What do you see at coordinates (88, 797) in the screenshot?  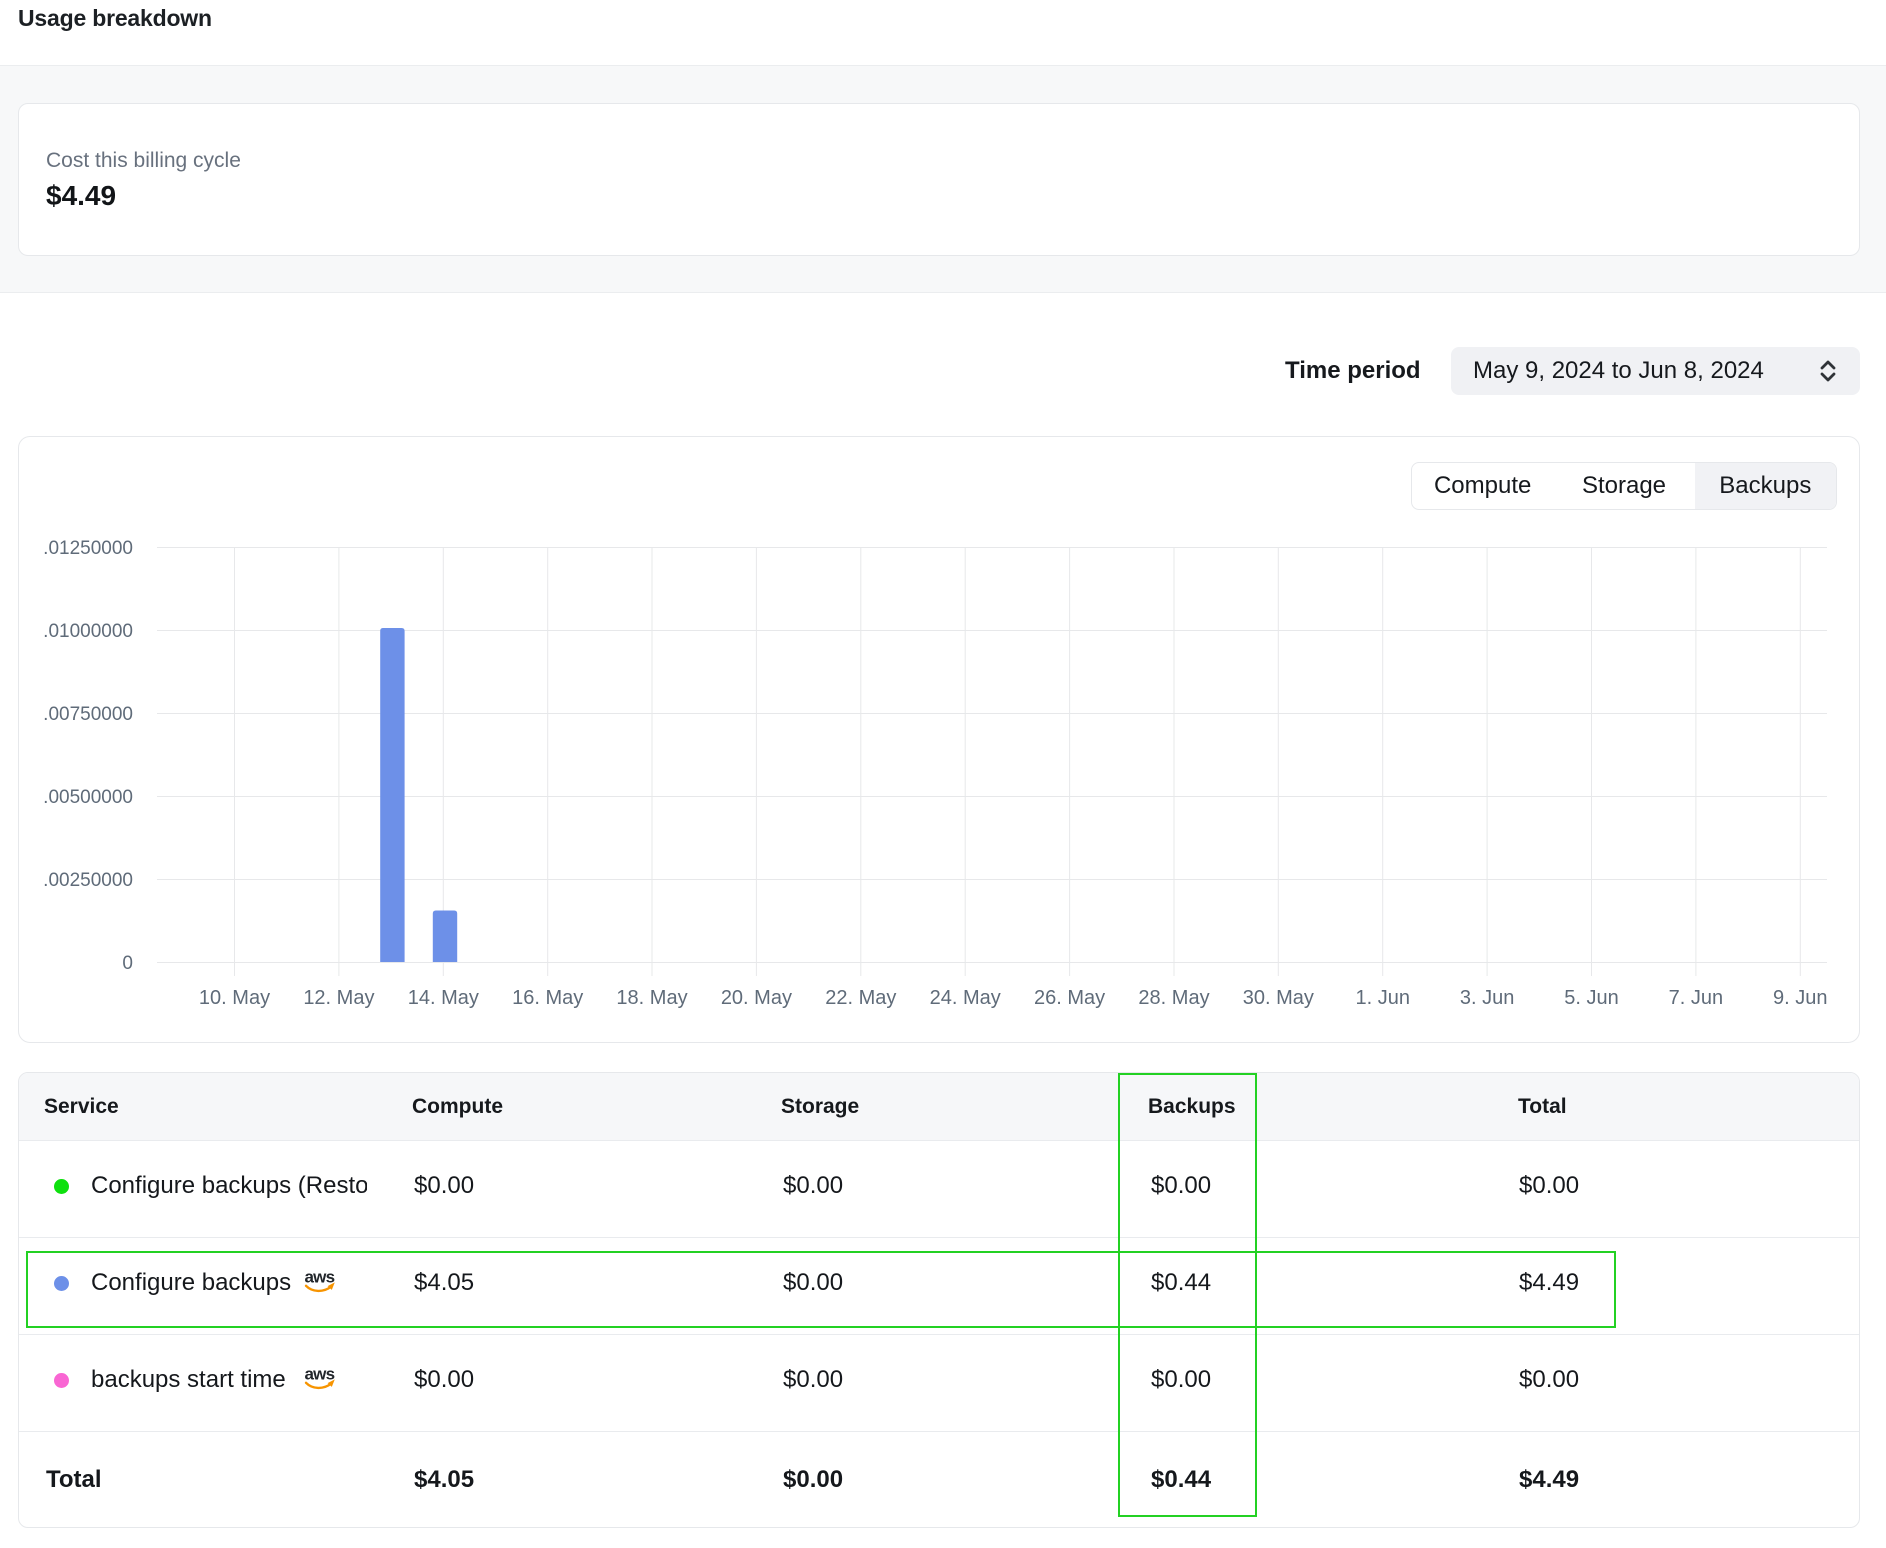 I see `svg-text: .00500000` at bounding box center [88, 797].